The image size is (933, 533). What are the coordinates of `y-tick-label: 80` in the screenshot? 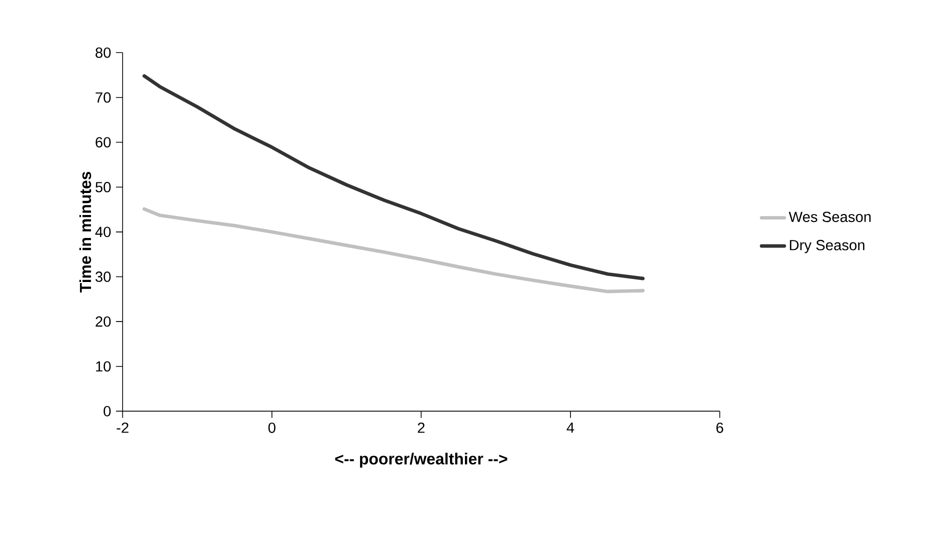 It's located at (103, 52).